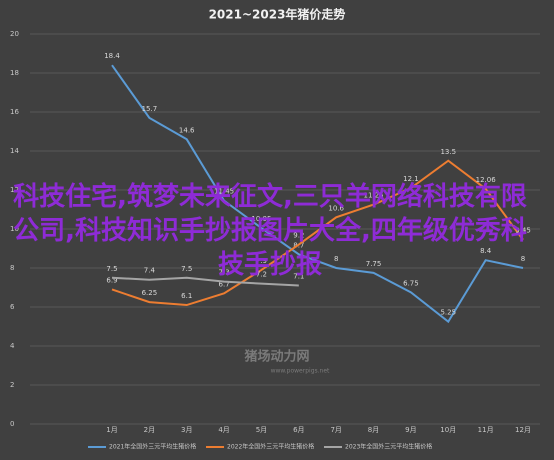 The image size is (554, 460). Describe the element at coordinates (410, 430) in the screenshot. I see `x-tick-label: 9月` at that location.